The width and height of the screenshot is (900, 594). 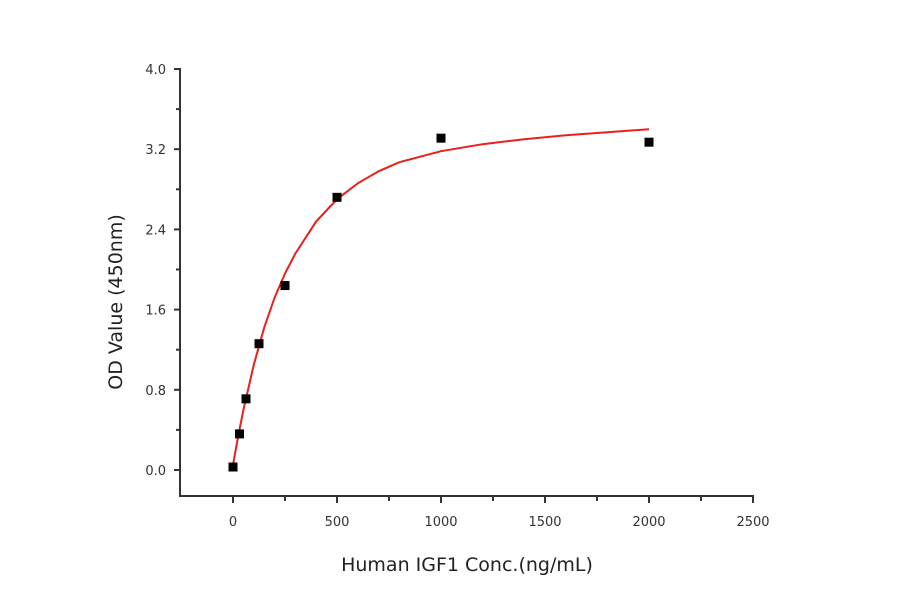 I want to click on y-tick-label: 0.8, so click(x=155, y=391).